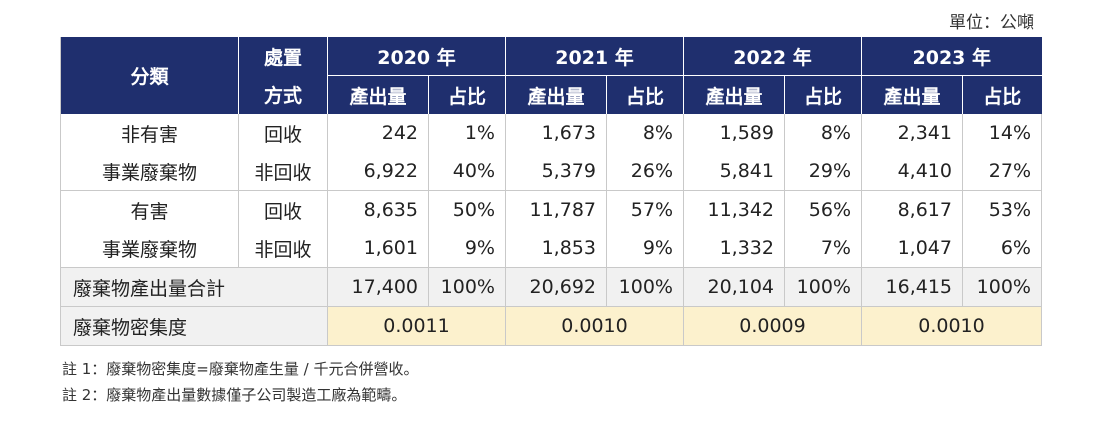 The image size is (1120, 444). What do you see at coordinates (991, 23) in the screenshot?
I see `unit-label: 單位：公噸` at bounding box center [991, 23].